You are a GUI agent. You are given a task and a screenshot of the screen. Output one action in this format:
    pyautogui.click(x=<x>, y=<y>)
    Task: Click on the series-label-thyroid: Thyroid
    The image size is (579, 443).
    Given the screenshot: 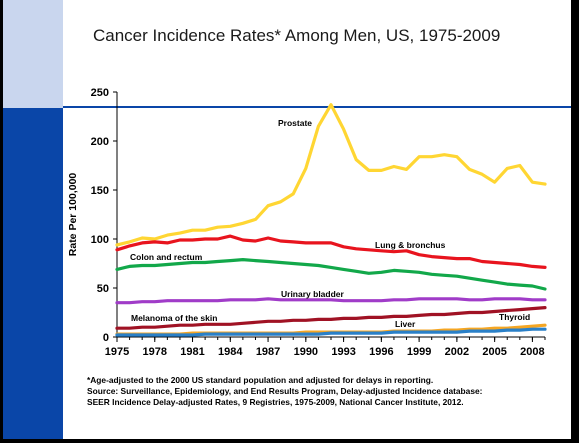 What is the action you would take?
    pyautogui.click(x=514, y=317)
    